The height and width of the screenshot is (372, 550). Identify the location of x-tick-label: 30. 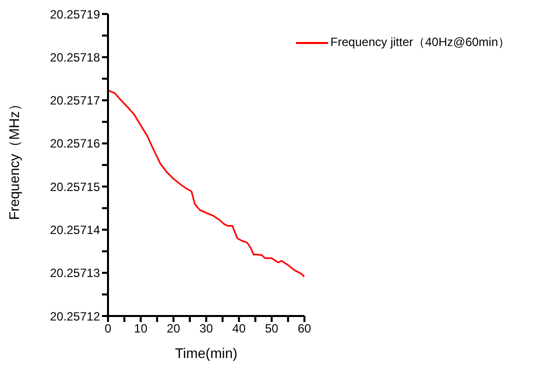
(207, 329).